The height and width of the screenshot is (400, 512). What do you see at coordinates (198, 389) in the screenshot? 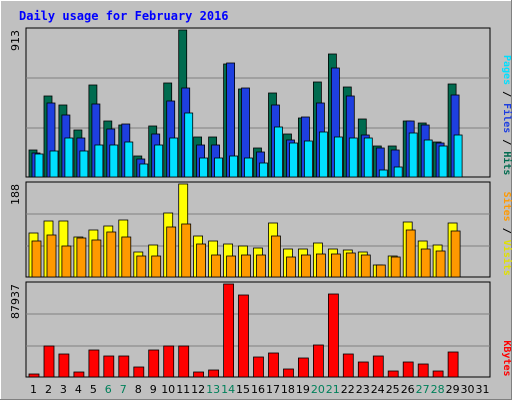
I see `day-tick-12: 12` at bounding box center [198, 389].